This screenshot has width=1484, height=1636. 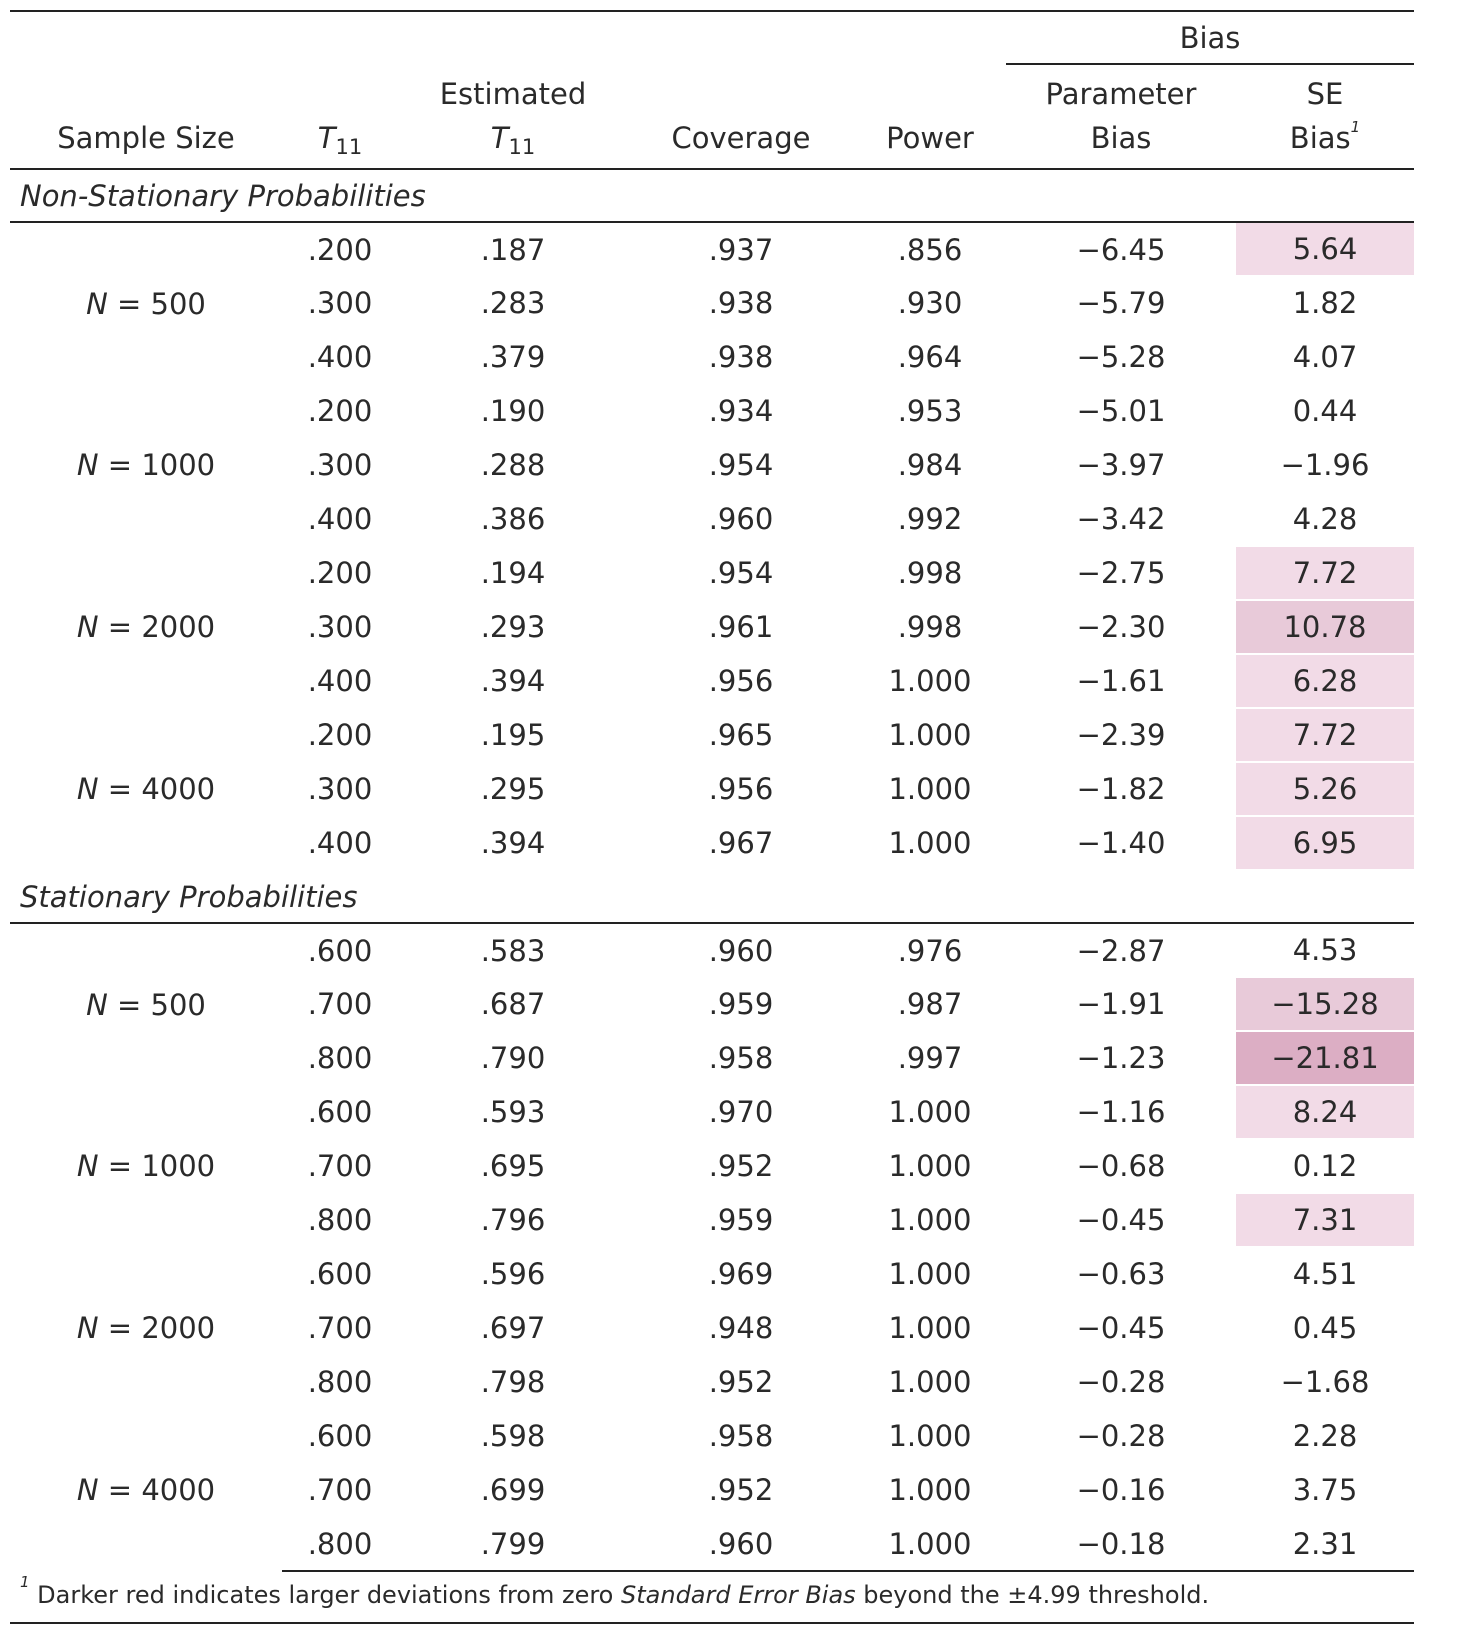 I want to click on bias-group-header: Bias, so click(x=1210, y=37).